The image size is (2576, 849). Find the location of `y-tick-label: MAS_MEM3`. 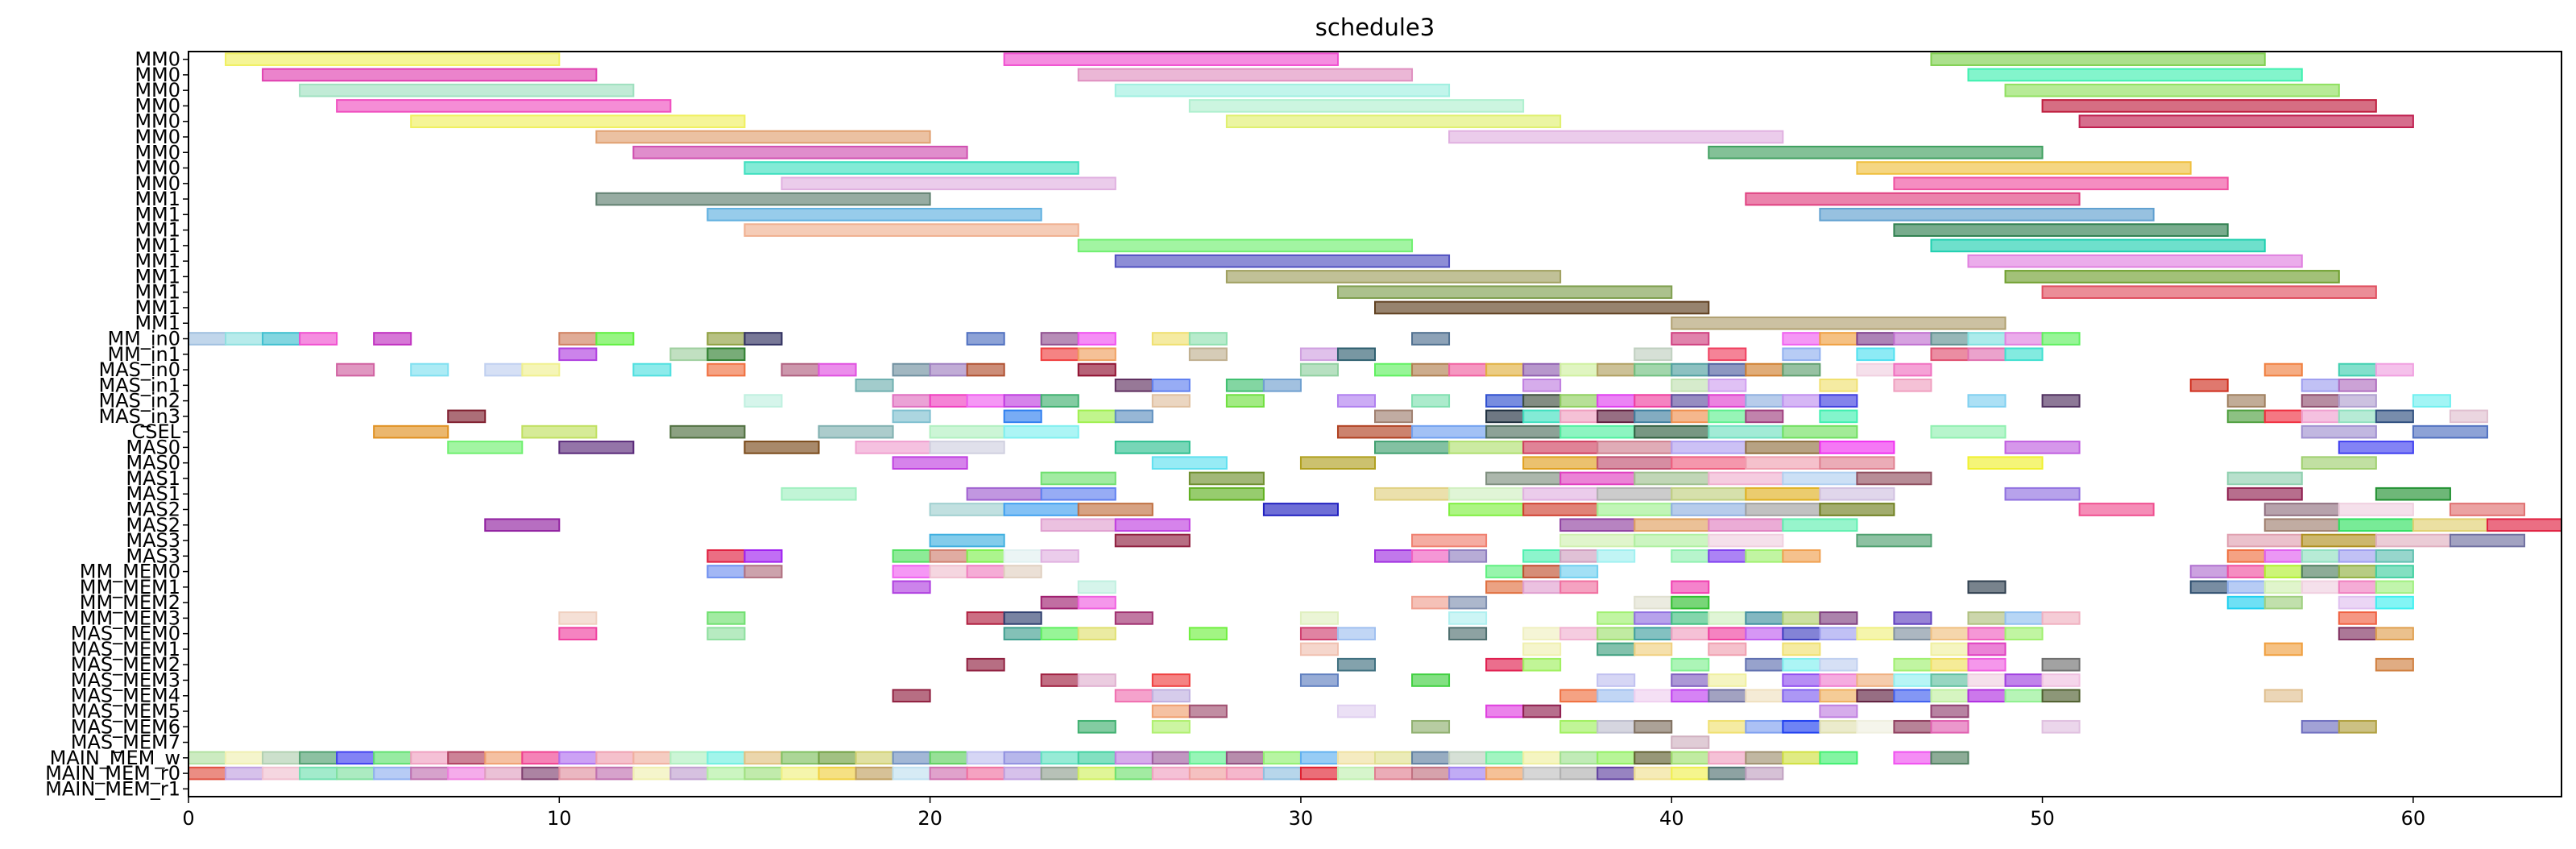

y-tick-label: MAS_MEM3 is located at coordinates (125, 680).